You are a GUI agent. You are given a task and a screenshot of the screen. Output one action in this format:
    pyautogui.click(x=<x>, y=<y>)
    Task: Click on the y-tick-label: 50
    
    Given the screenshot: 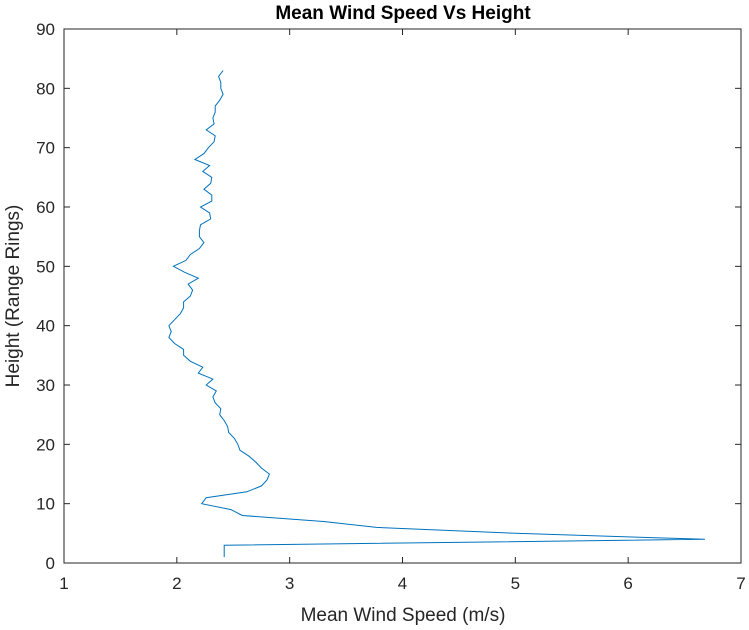 What is the action you would take?
    pyautogui.click(x=45, y=266)
    